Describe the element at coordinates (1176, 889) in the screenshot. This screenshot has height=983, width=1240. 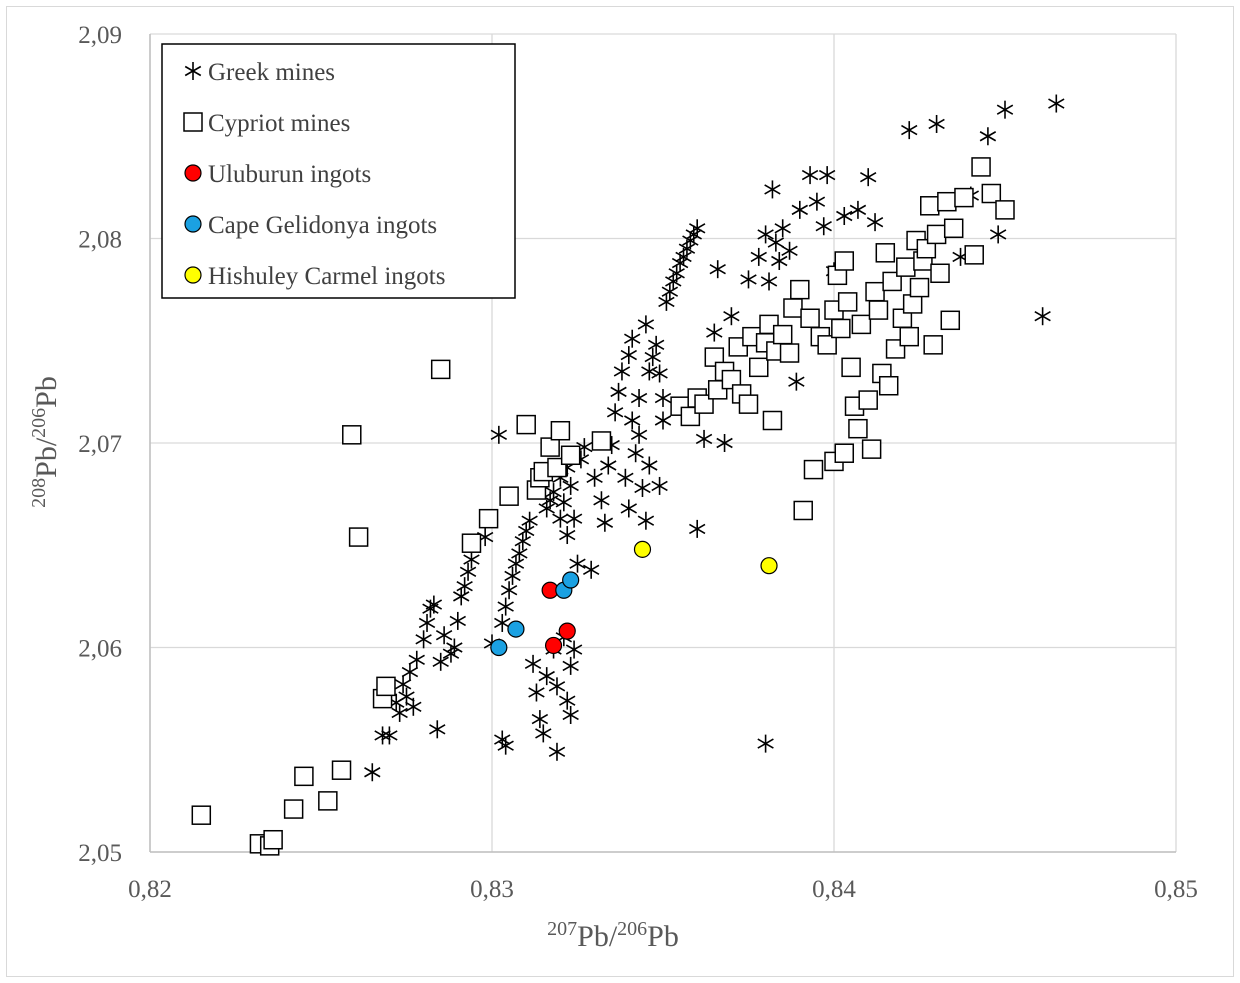
I see `x-tick-label: 0,85` at that location.